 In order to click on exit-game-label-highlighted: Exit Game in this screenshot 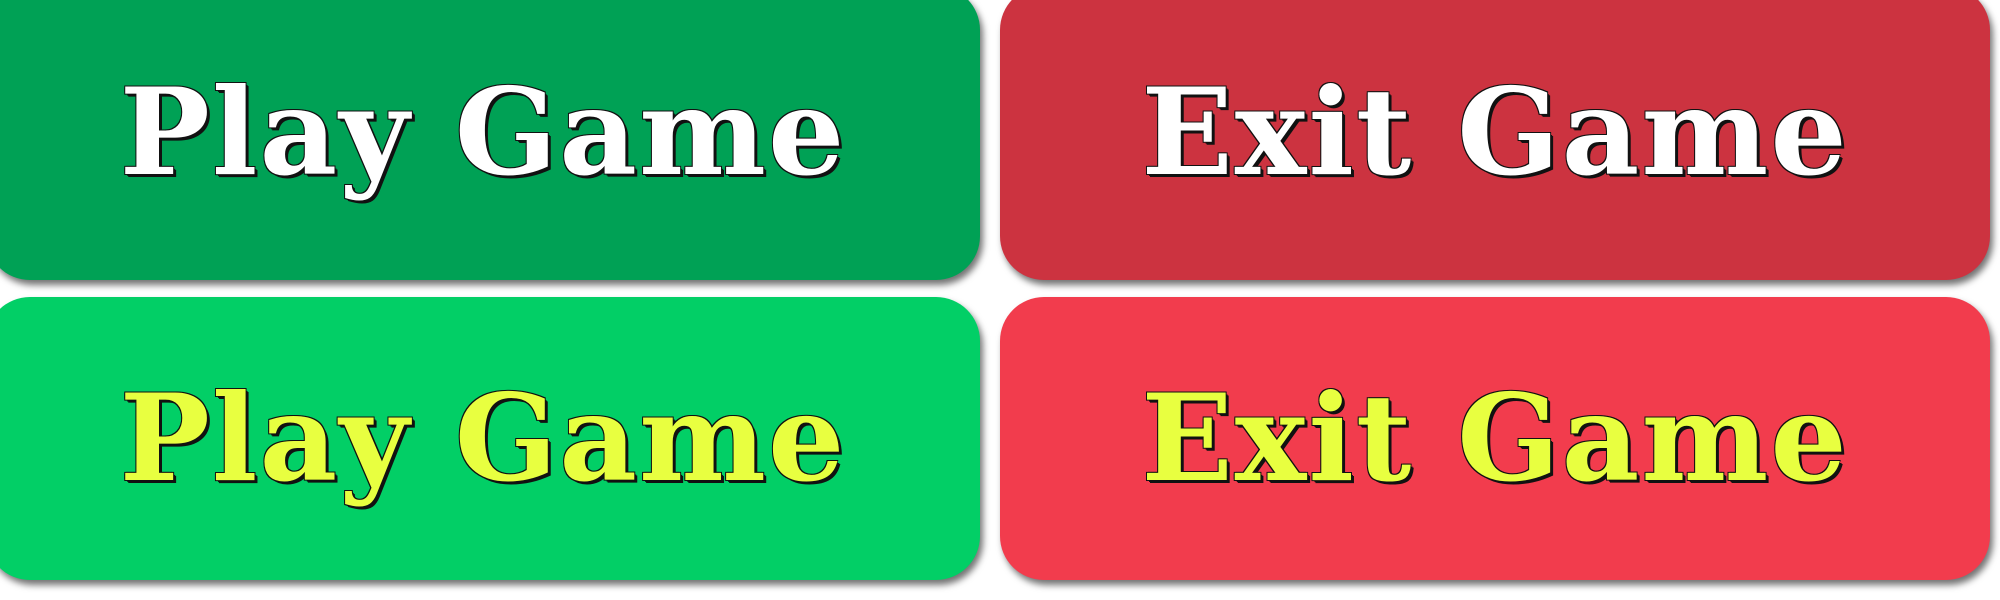, I will do `click(1495, 438)`.